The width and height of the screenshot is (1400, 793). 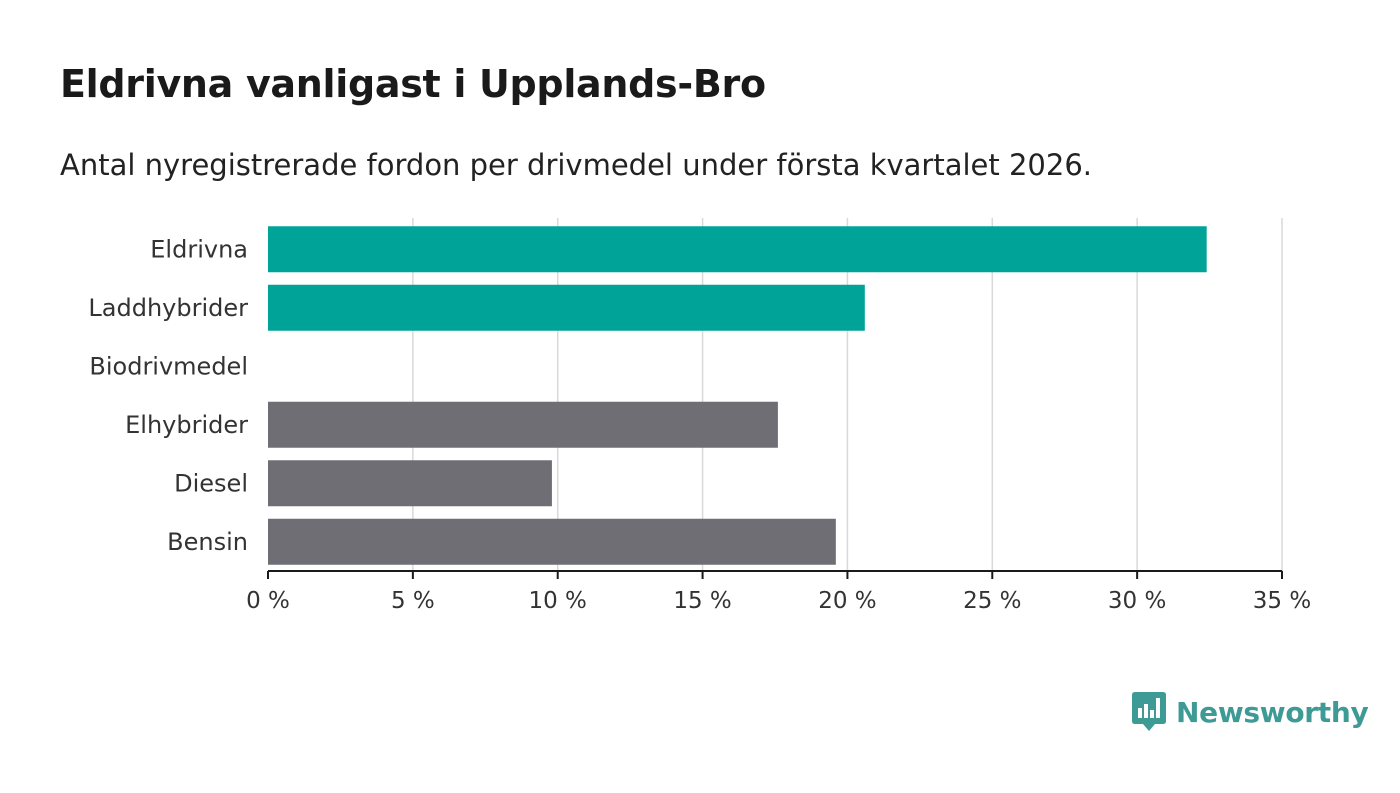 I want to click on x-tick-label: 25 %, so click(x=992, y=601).